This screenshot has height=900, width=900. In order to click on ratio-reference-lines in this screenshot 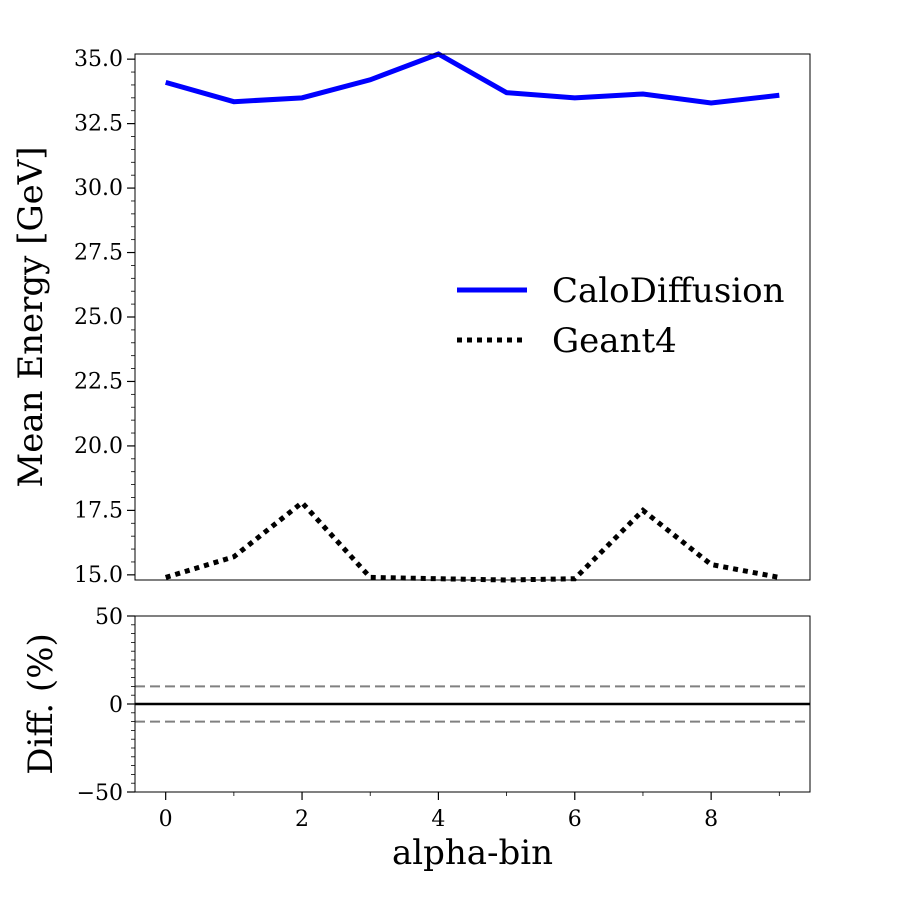, I will do `click(472, 704)`.